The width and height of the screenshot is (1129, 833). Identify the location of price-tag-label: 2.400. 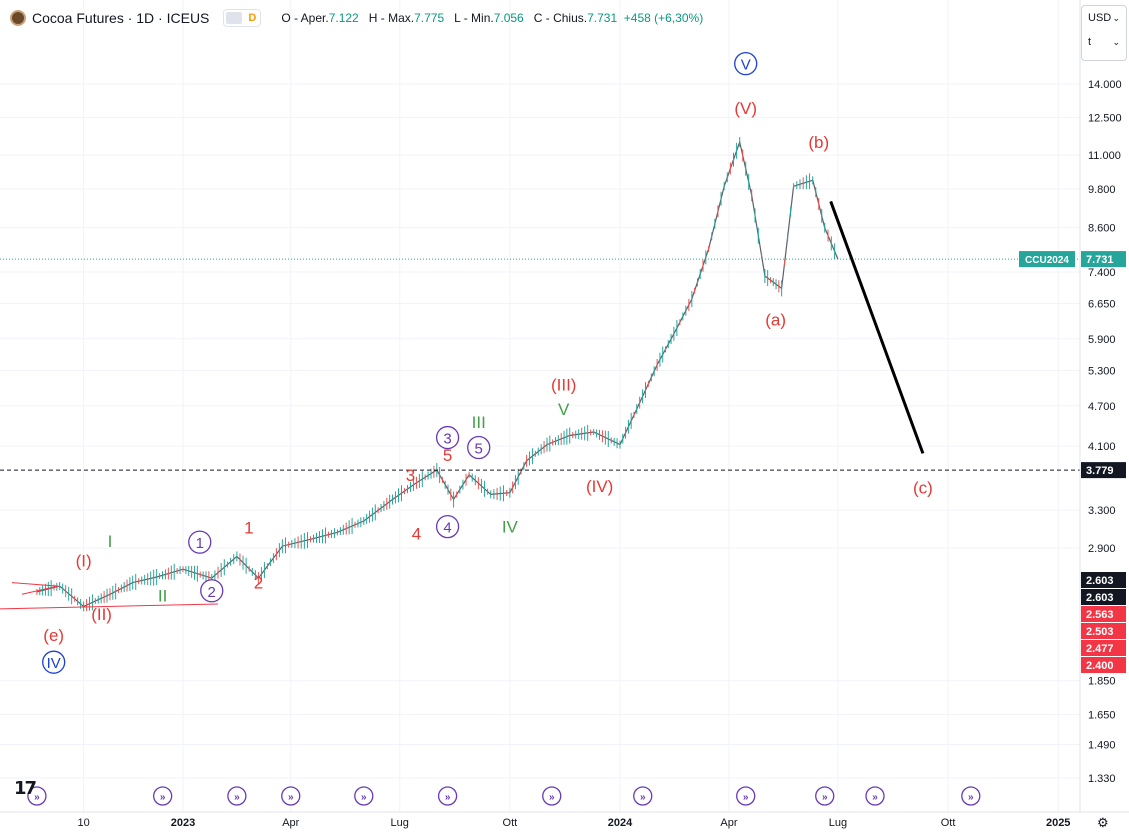
(1100, 666).